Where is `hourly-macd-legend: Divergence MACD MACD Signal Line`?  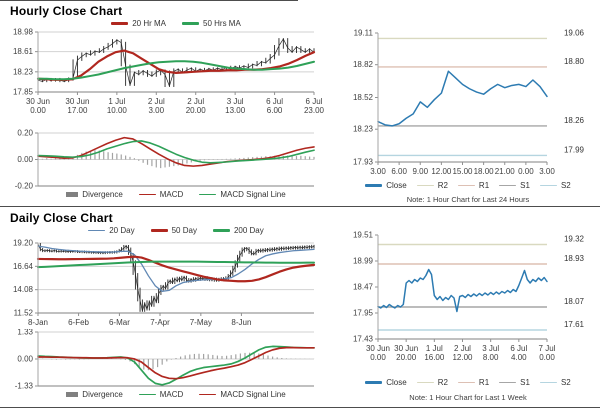 hourly-macd-legend: Divergence MACD MACD Signal Line is located at coordinates (176, 194).